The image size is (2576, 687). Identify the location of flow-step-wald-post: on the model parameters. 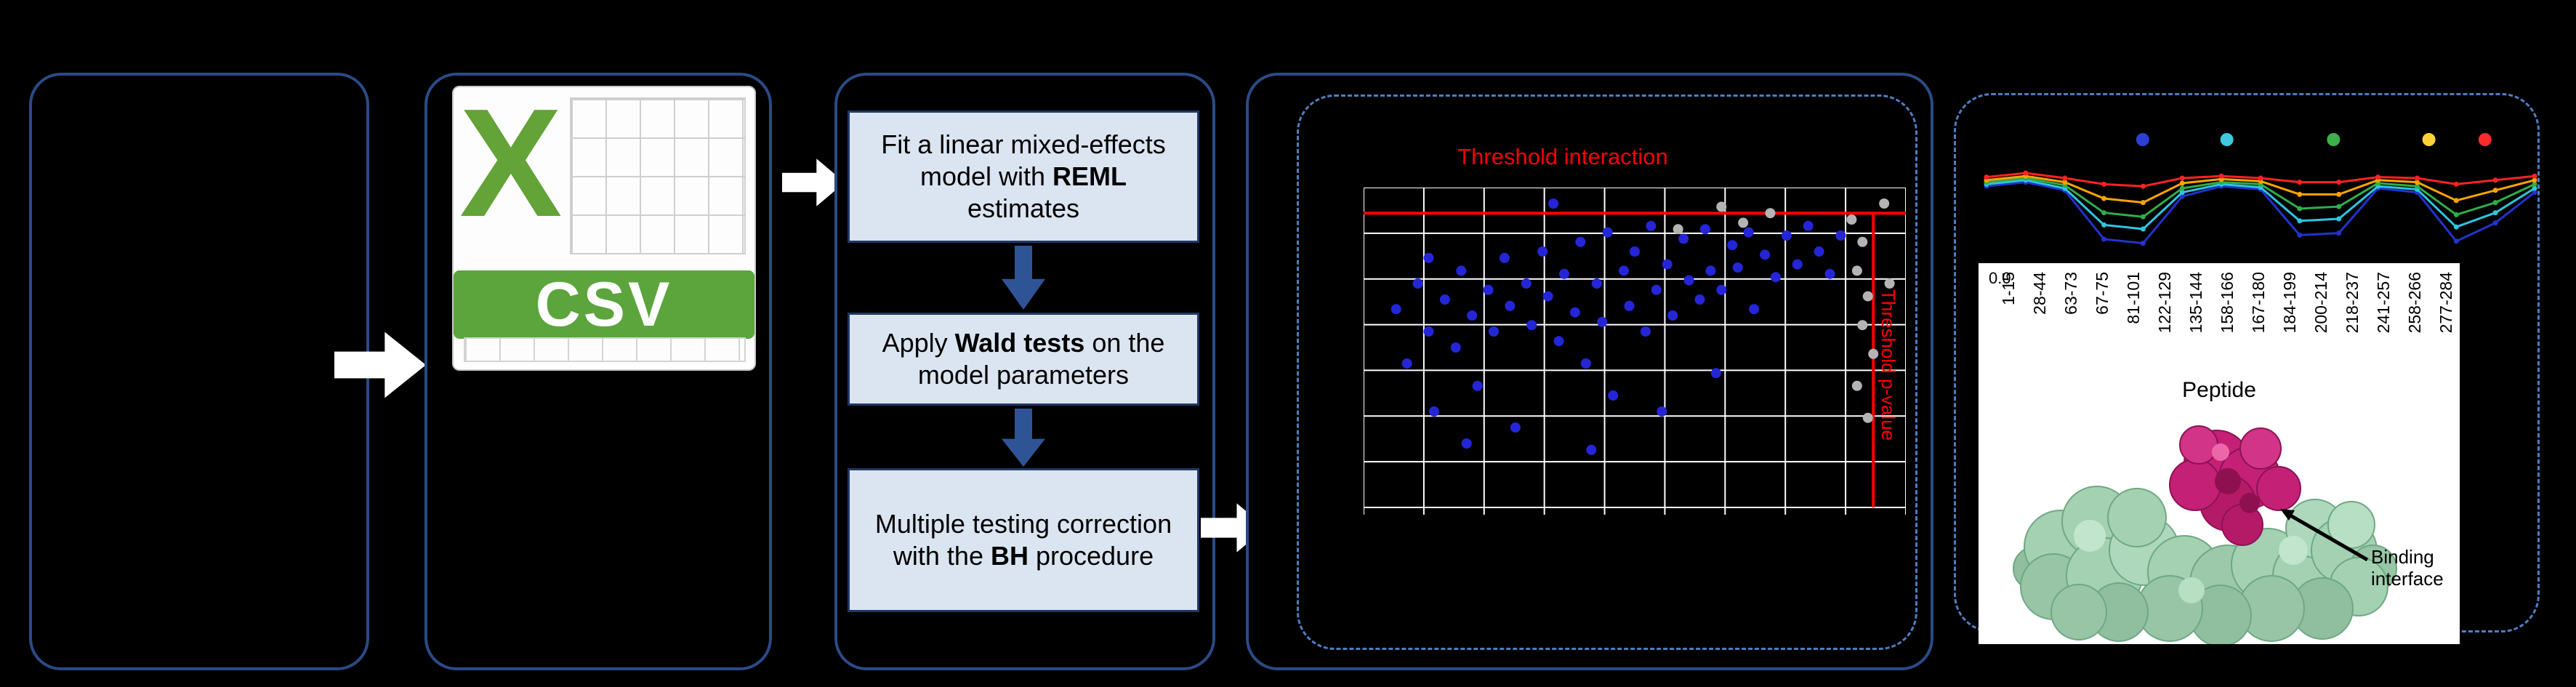
(1041, 359).